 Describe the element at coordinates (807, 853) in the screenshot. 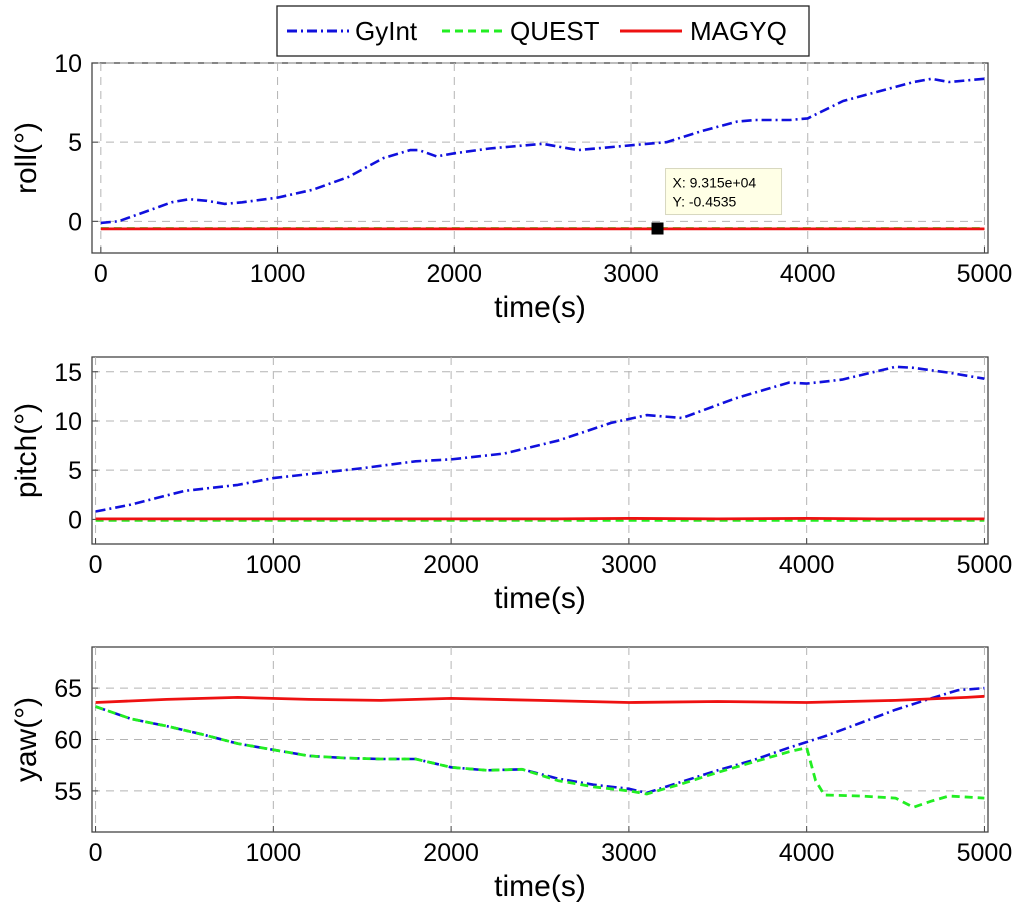

I see `yaw-x-tick-label: 4000` at that location.